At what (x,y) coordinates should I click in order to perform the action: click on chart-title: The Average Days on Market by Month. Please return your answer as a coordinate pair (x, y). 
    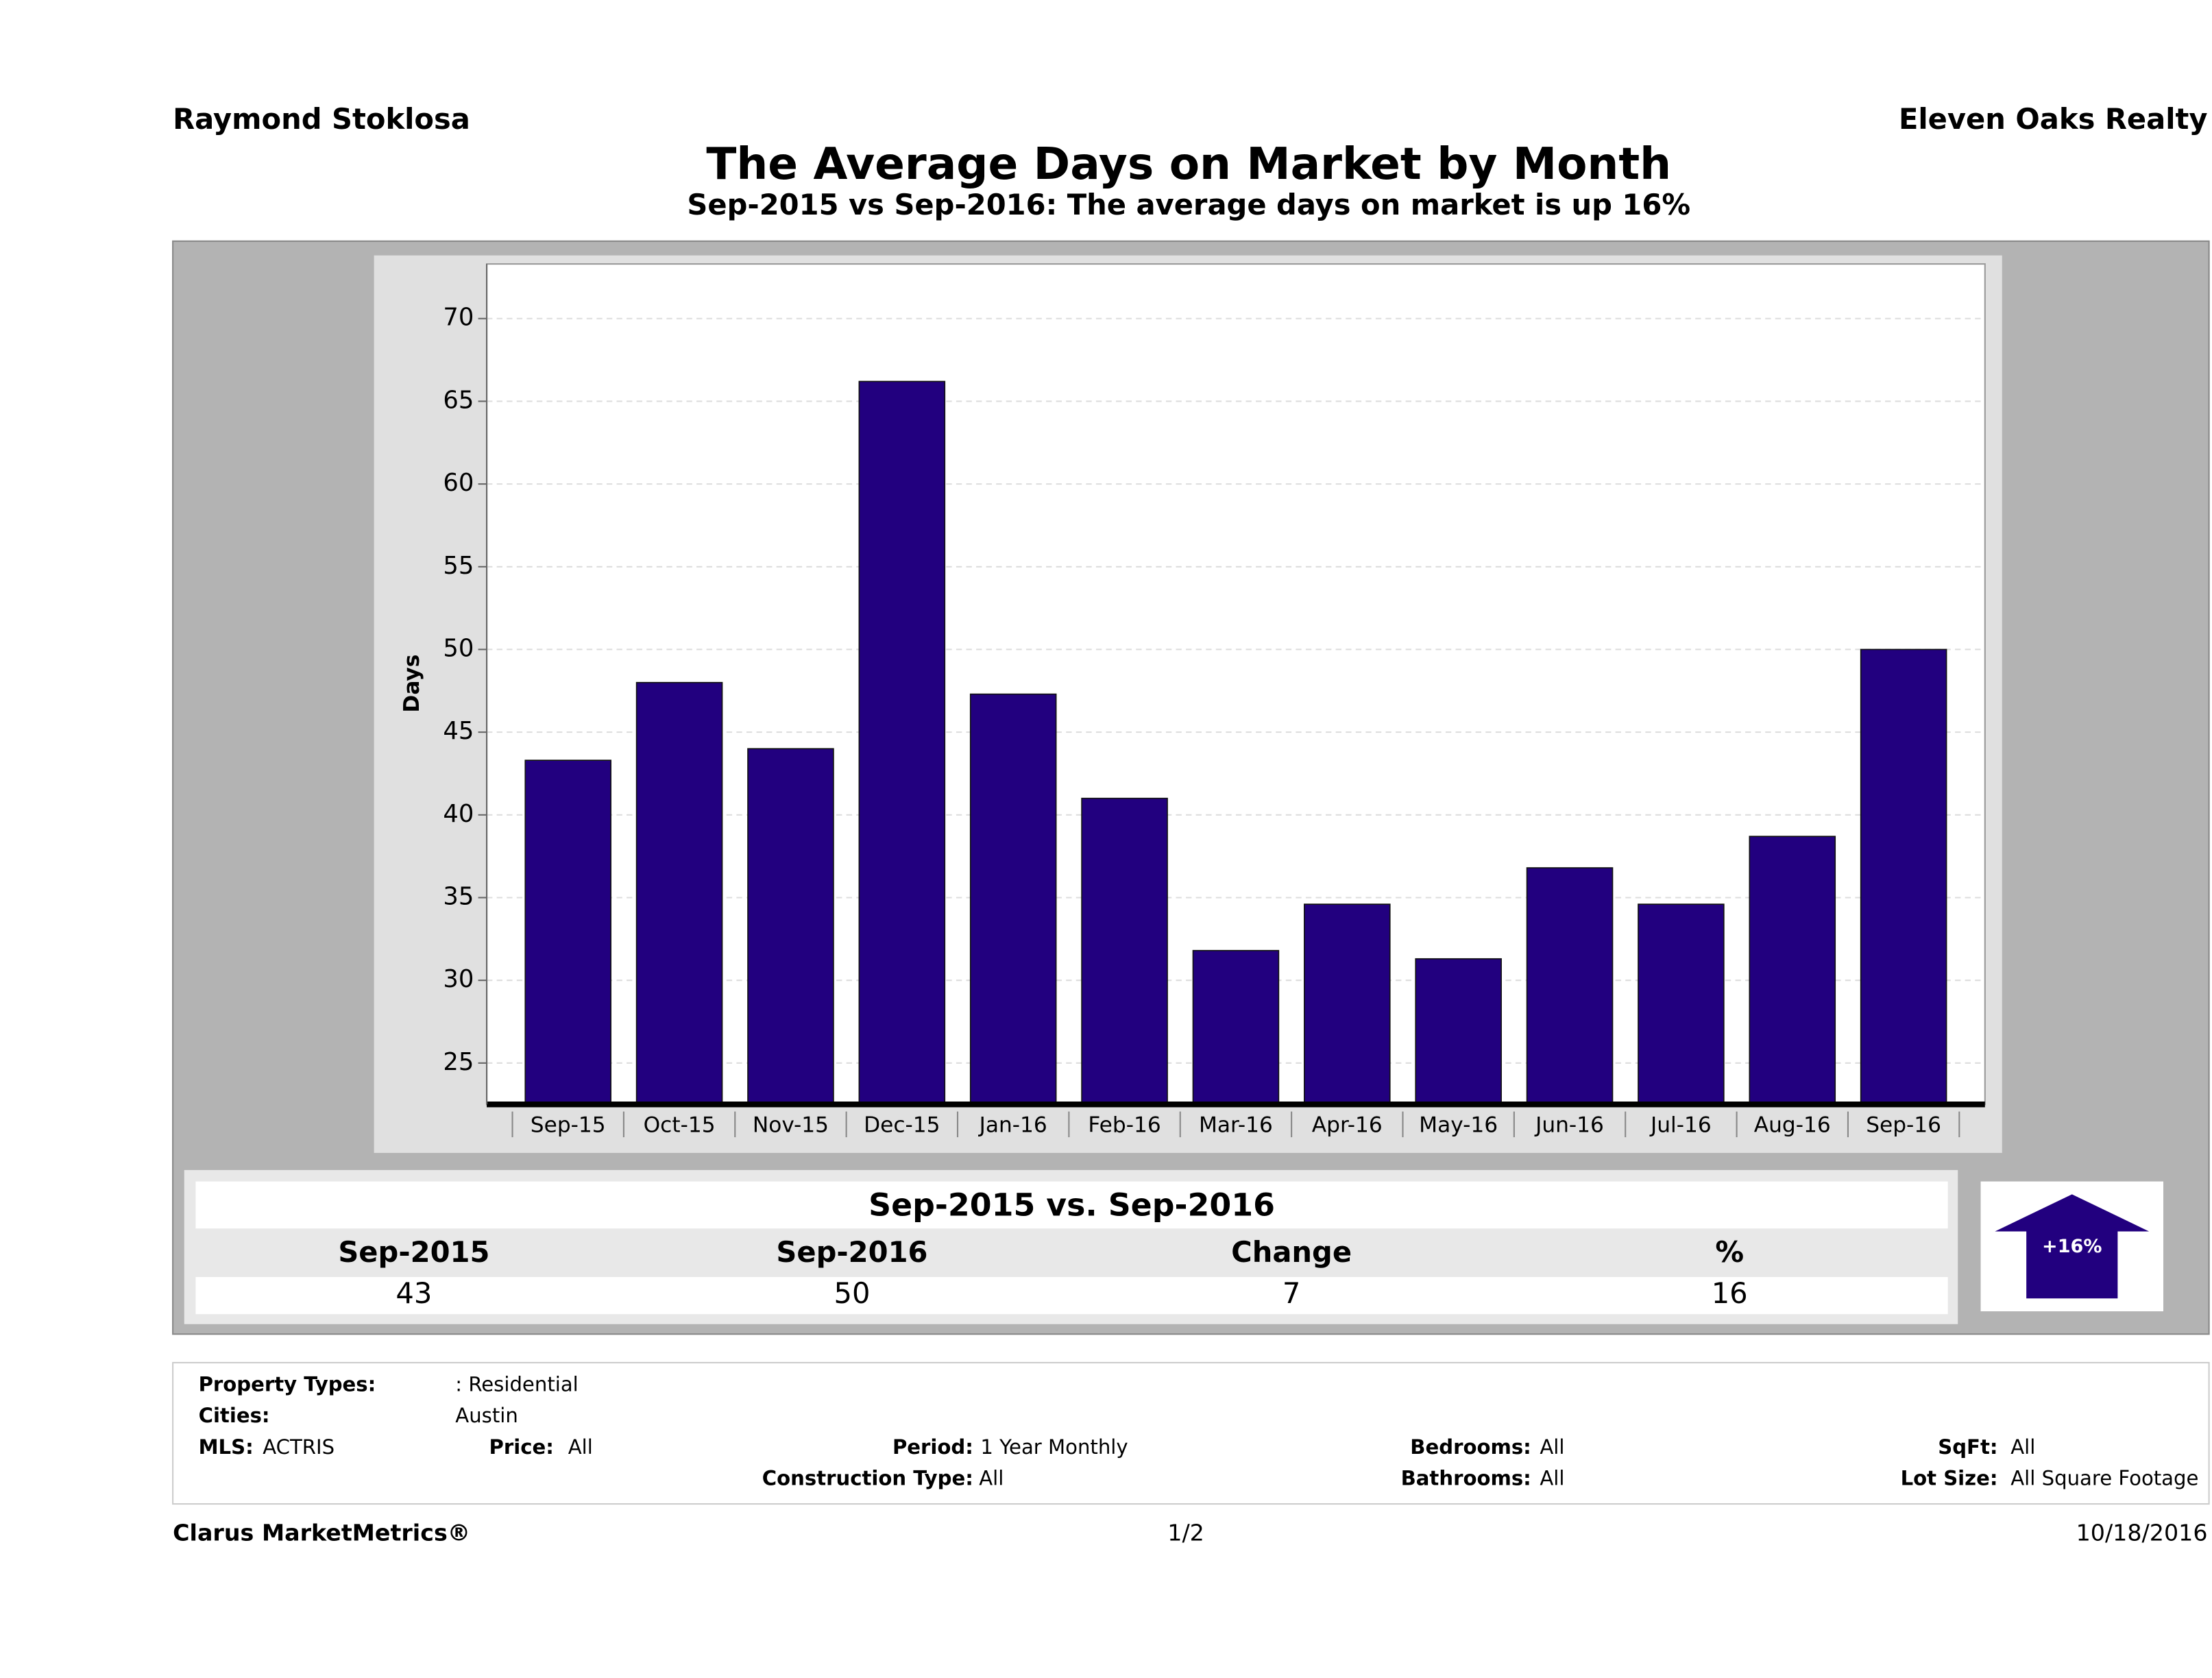
    Looking at the image, I should click on (1188, 164).